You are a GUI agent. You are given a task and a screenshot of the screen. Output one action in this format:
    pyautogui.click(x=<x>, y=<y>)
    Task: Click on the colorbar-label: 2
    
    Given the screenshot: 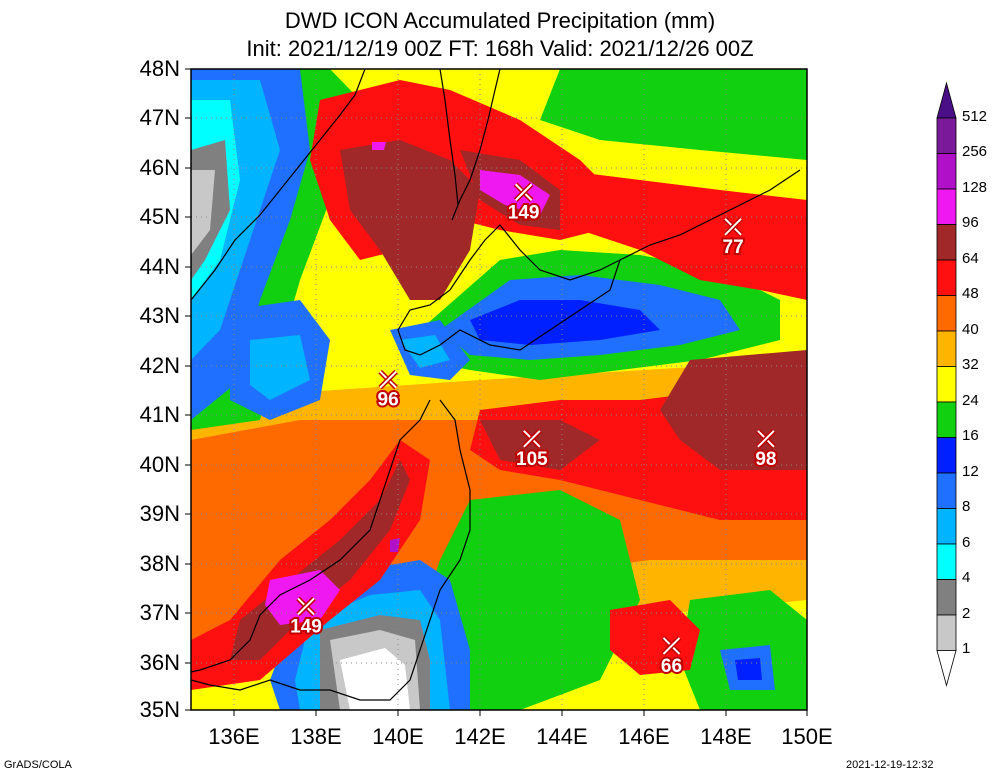 What is the action you would take?
    pyautogui.click(x=966, y=613)
    